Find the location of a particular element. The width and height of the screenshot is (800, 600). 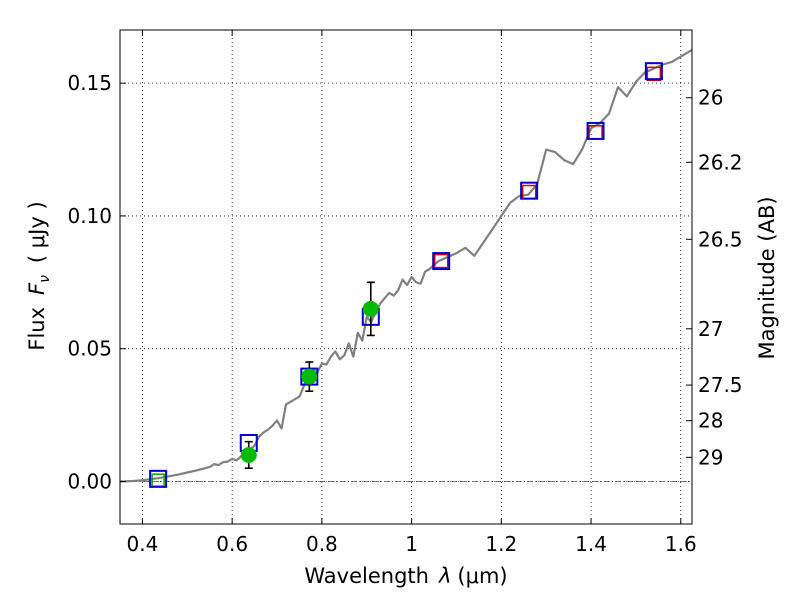

y-tick-label: 0.00 is located at coordinates (89, 482).